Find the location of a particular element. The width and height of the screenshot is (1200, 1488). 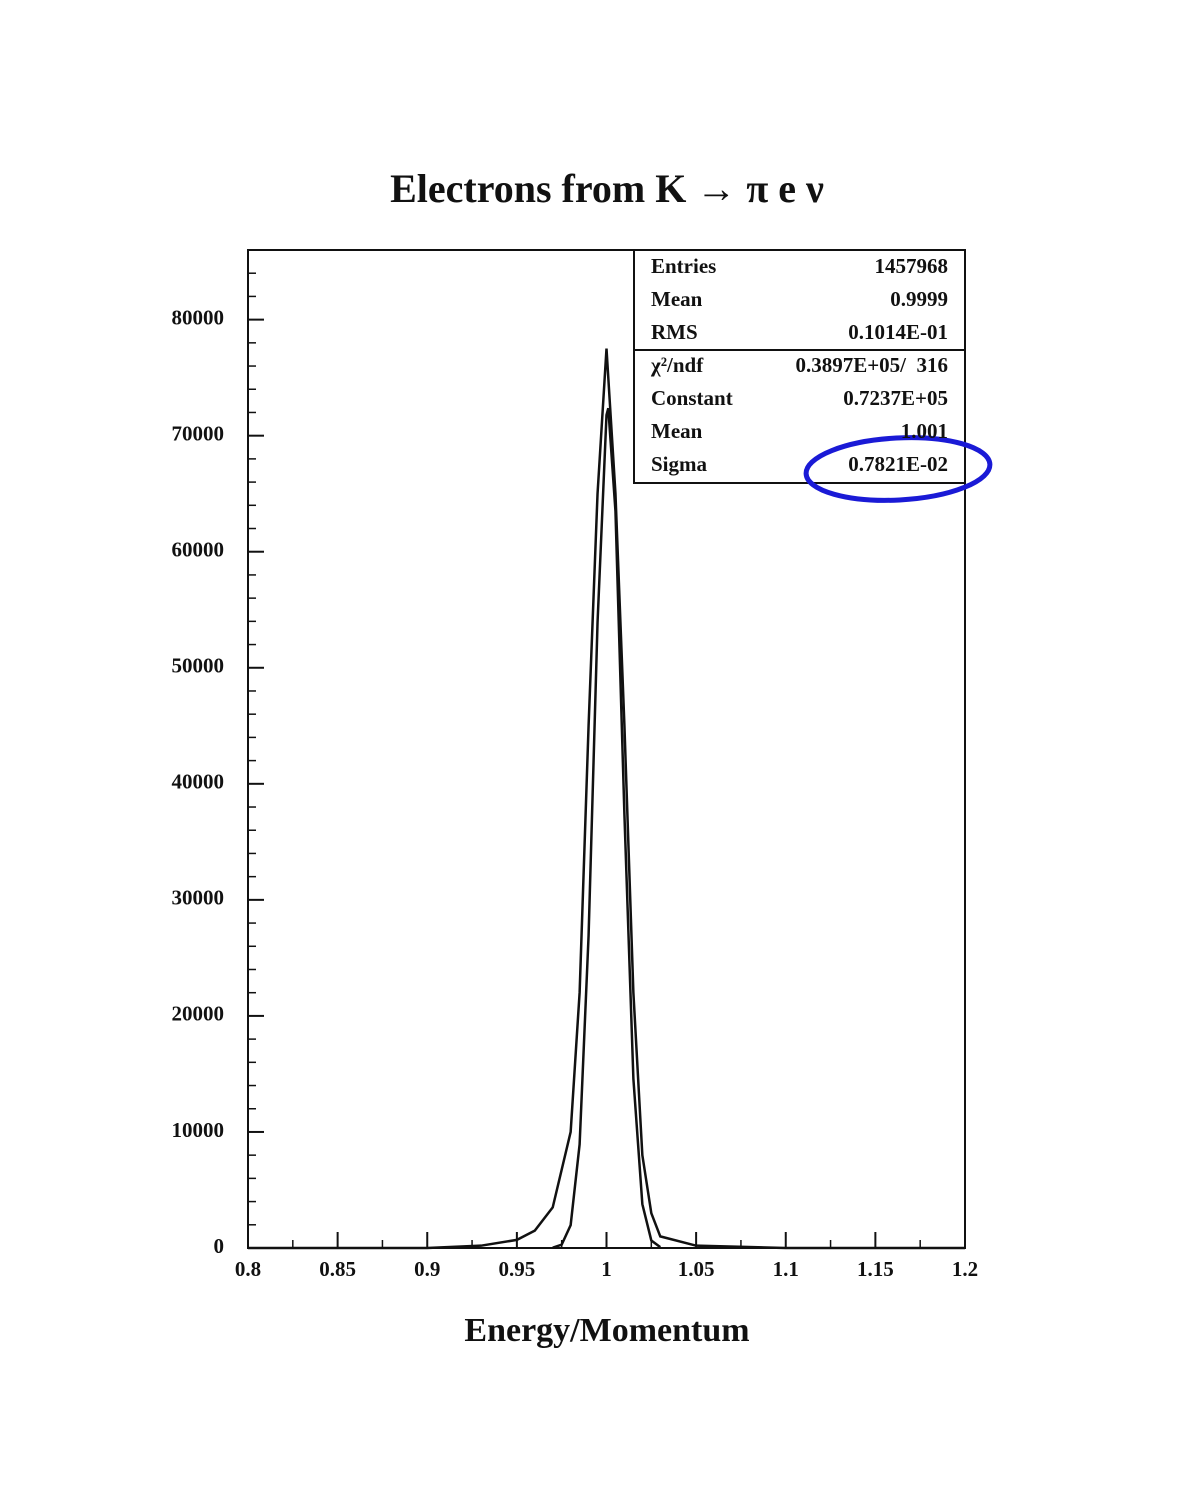

y-tick-label: 20000 is located at coordinates (198, 1014).